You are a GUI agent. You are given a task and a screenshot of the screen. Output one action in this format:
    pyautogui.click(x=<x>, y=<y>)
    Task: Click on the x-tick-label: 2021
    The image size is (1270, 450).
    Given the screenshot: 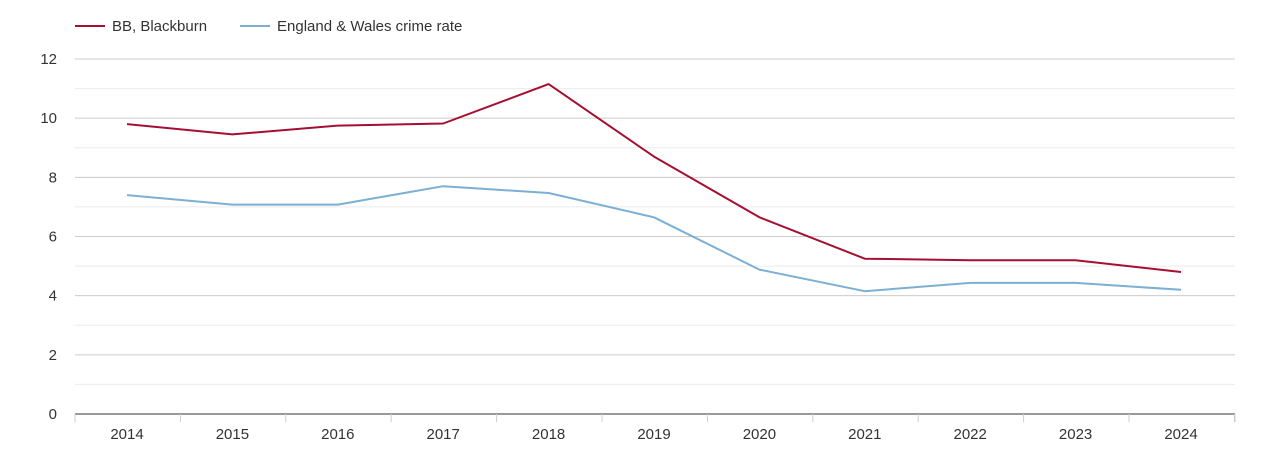 What is the action you would take?
    pyautogui.click(x=864, y=434)
    